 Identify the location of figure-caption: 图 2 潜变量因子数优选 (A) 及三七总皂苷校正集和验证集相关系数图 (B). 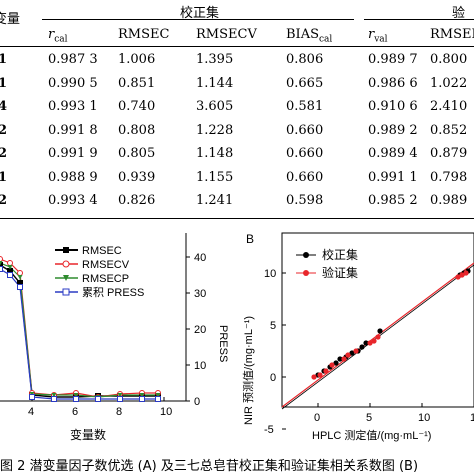
(209, 466).